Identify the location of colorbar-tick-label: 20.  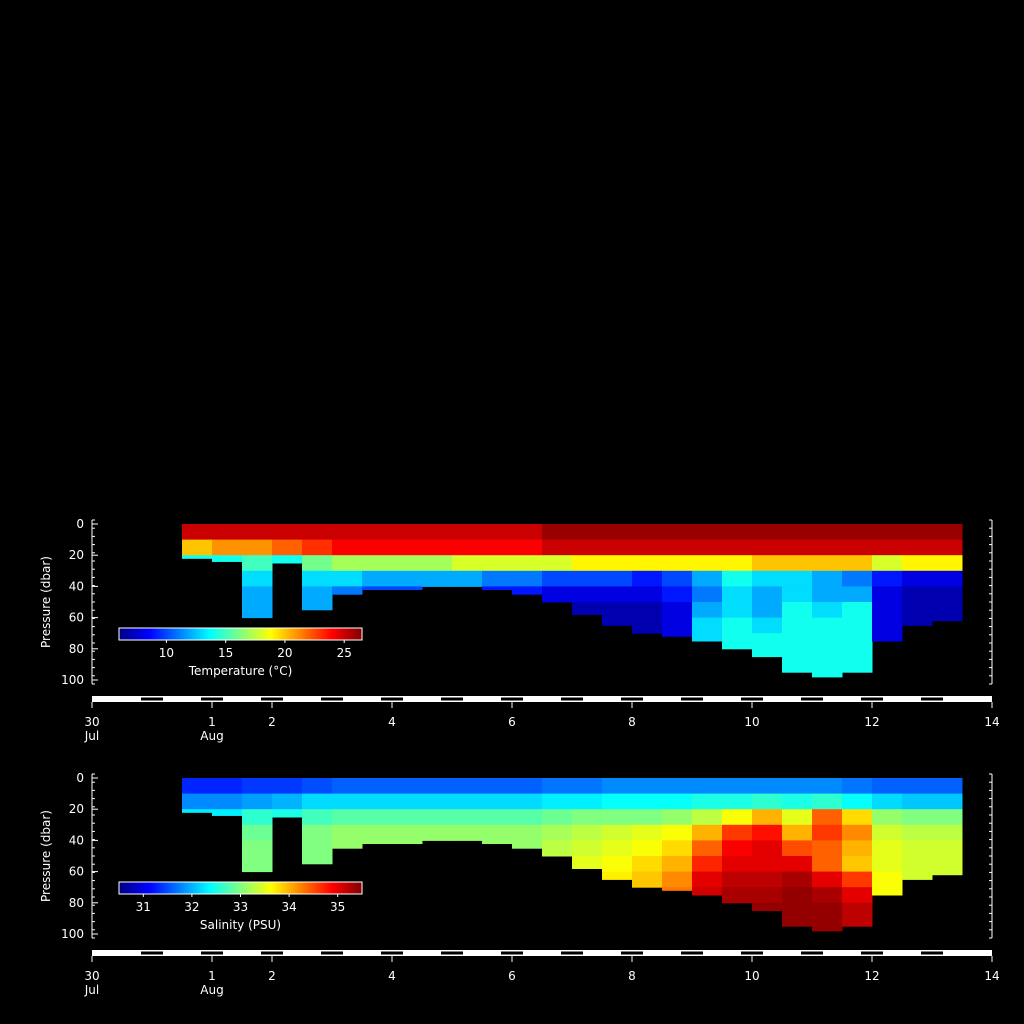
(284, 653).